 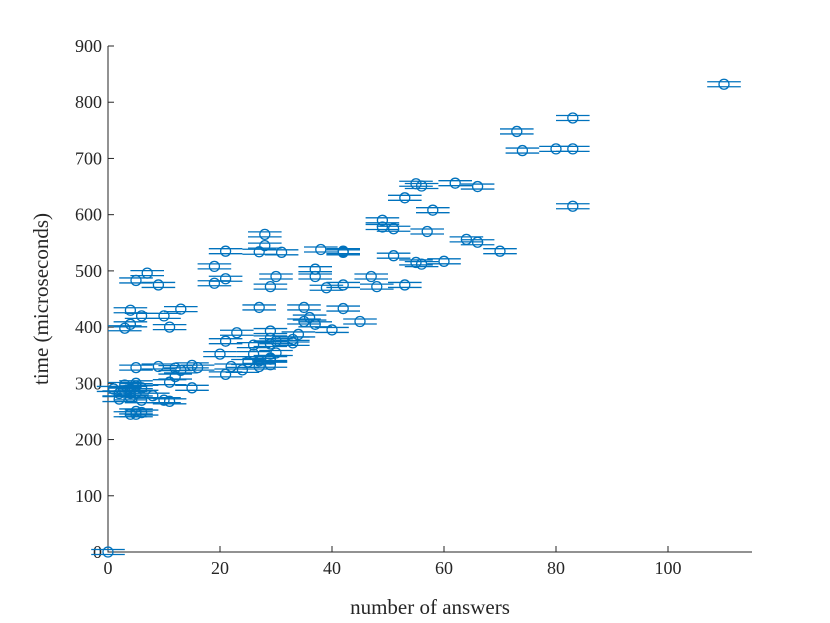 What do you see at coordinates (97, 552) in the screenshot?
I see `y-tick-label: 0` at bounding box center [97, 552].